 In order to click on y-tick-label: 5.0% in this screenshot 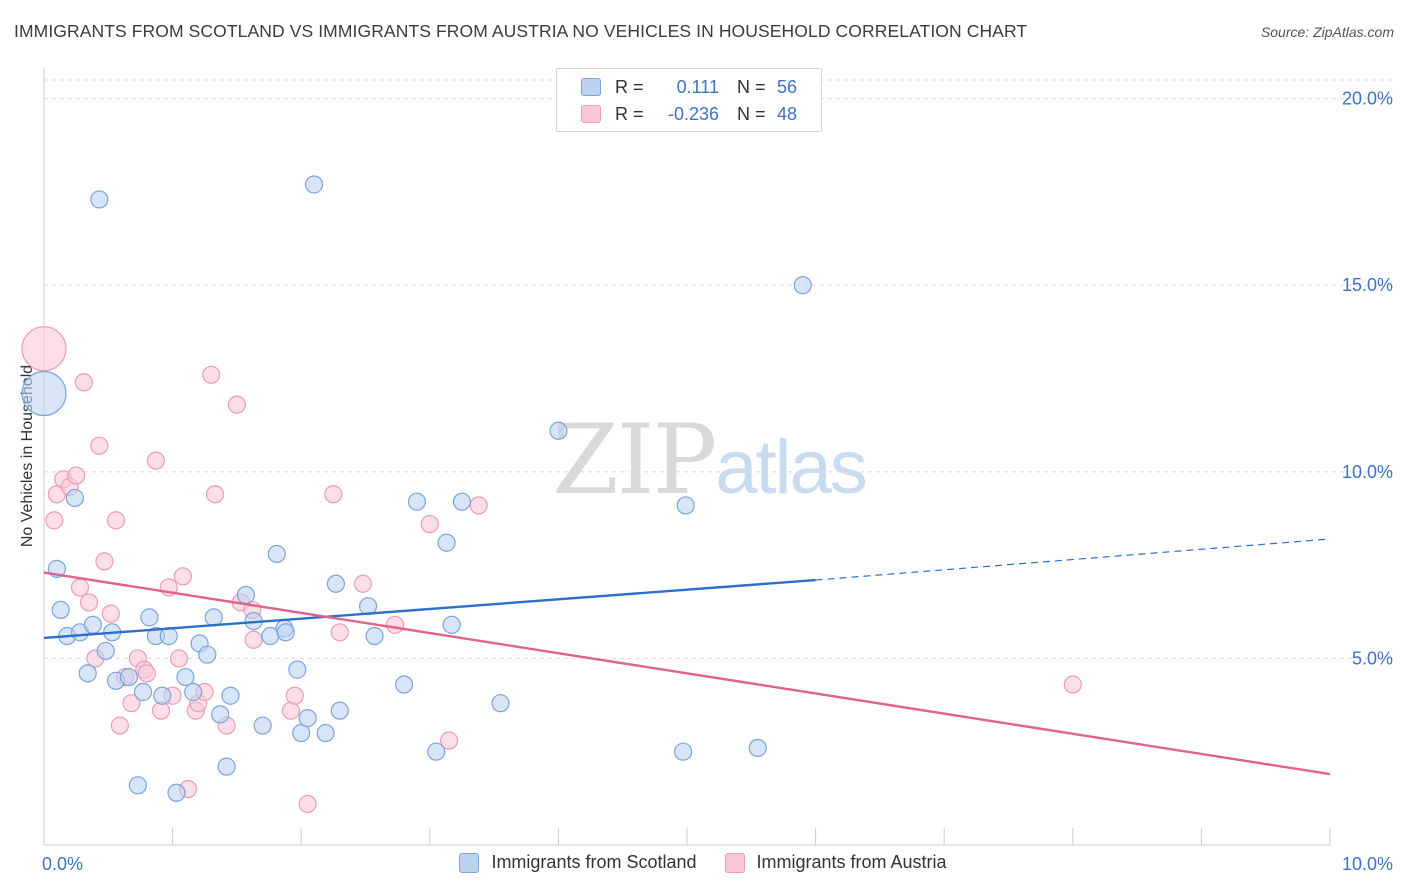, I will do `click(1372, 658)`.